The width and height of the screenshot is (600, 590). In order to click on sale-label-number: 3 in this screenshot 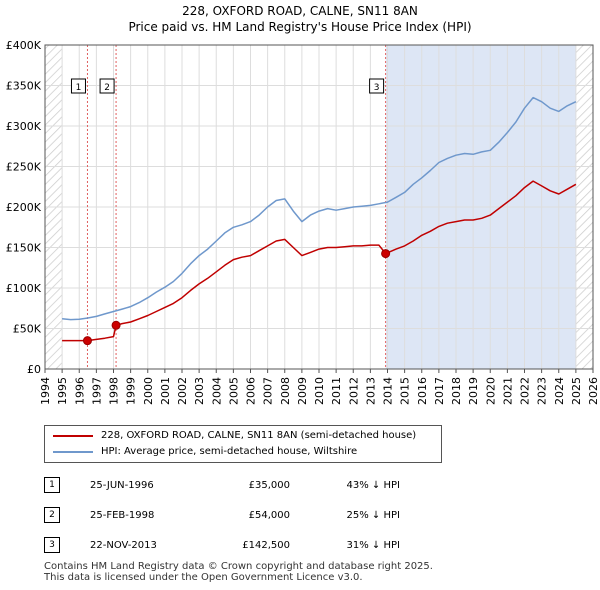, I will do `click(377, 88)`.